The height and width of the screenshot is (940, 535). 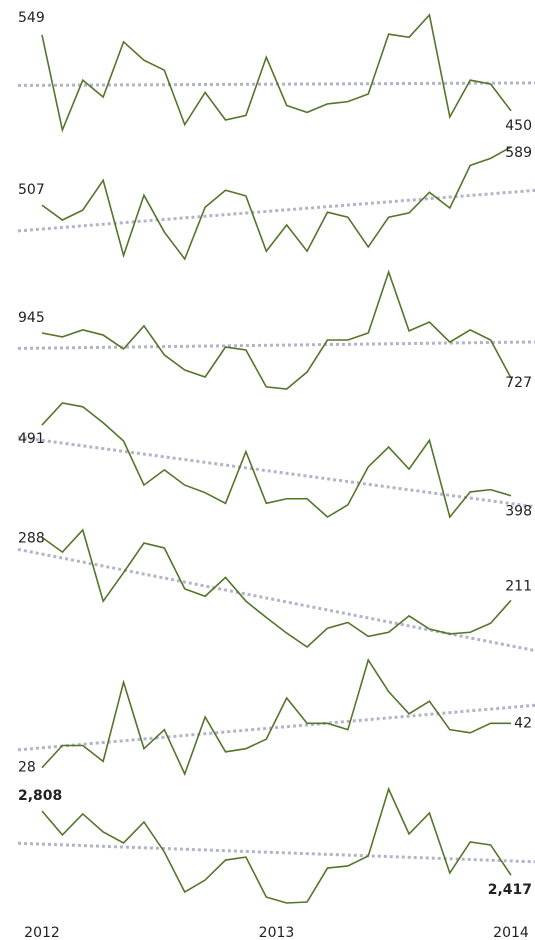 I want to click on x-tick-label: 2012, so click(x=42, y=932).